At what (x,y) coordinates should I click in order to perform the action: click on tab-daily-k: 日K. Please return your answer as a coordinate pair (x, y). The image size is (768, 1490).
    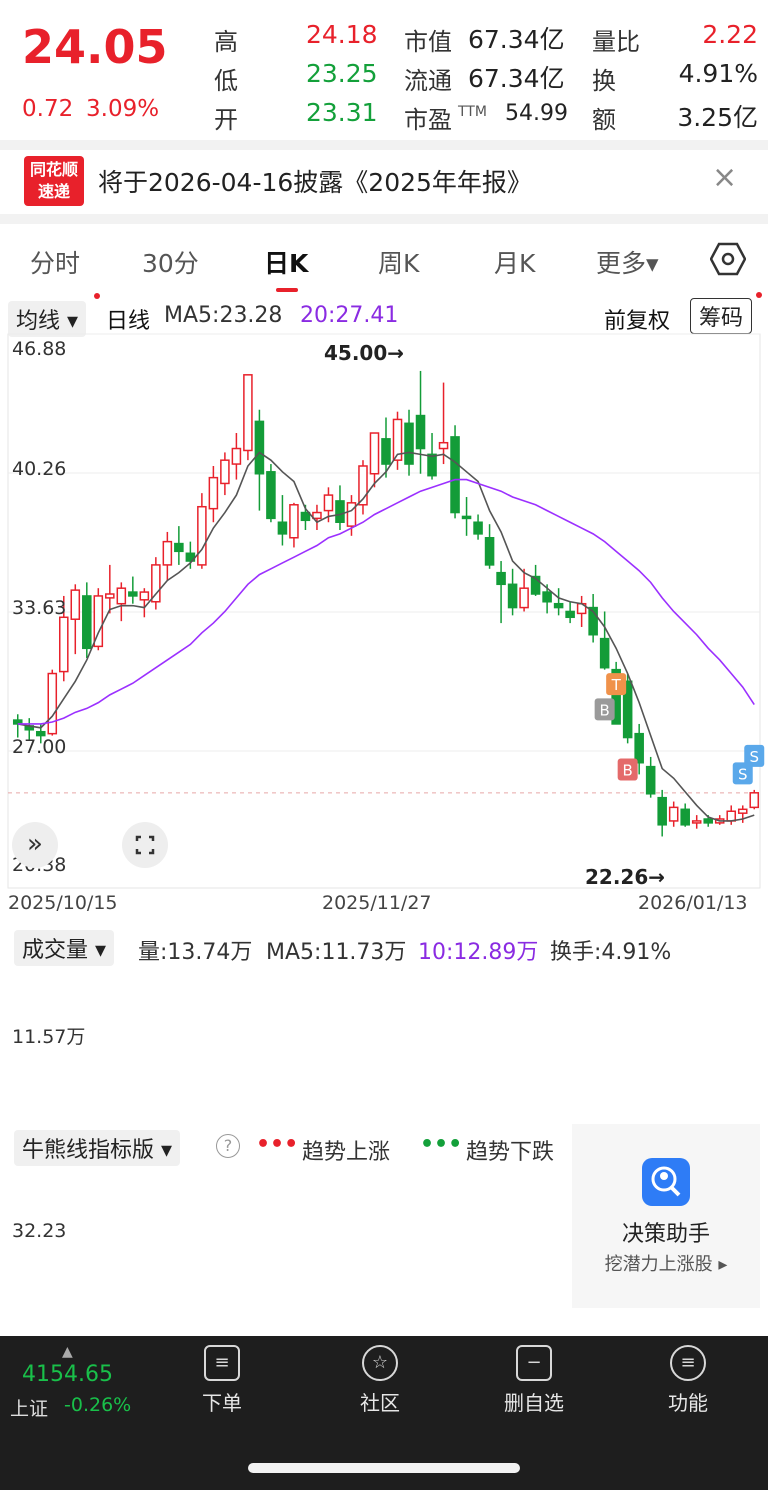
    Looking at the image, I should click on (286, 263).